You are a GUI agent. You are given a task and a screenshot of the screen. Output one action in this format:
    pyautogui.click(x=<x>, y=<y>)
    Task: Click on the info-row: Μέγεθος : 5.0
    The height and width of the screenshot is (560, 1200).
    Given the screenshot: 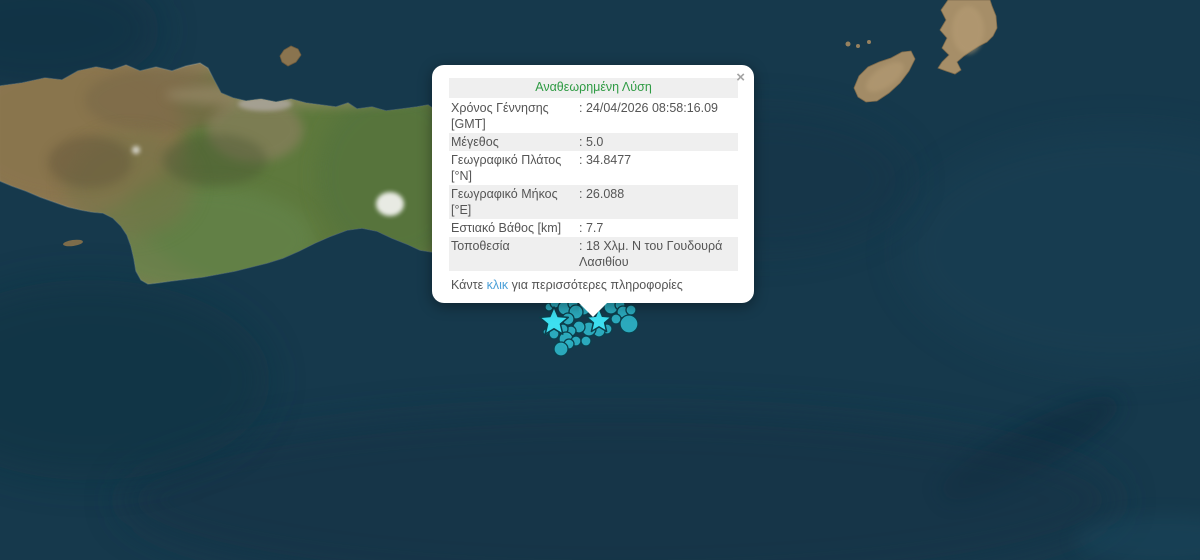 What is the action you would take?
    pyautogui.click(x=593, y=142)
    